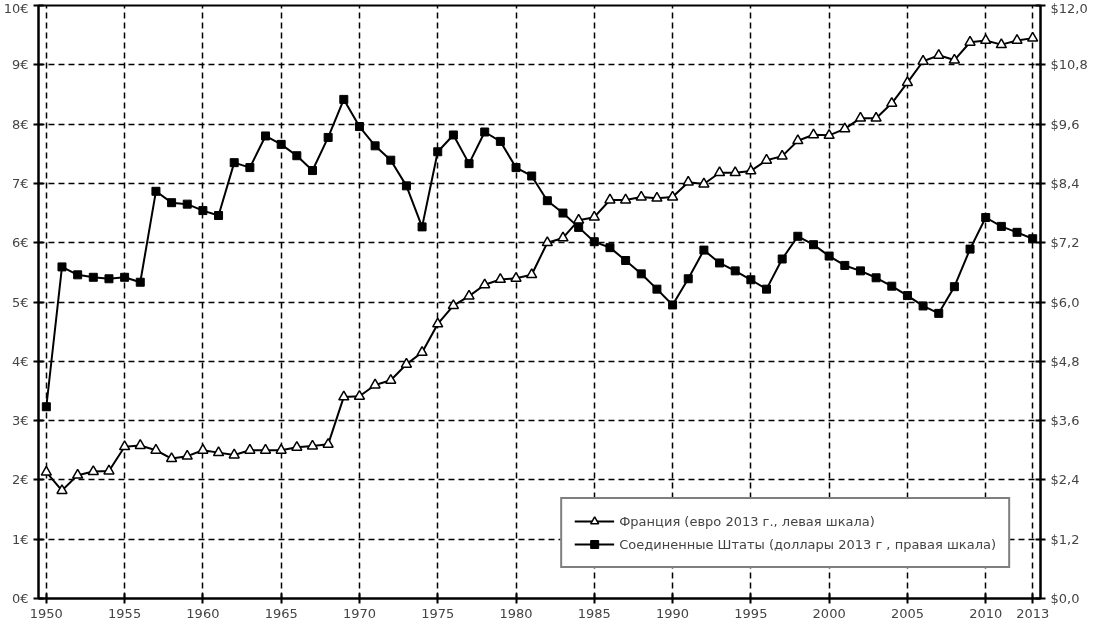  What do you see at coordinates (1065, 539) in the screenshot?
I see `y2-tick-label: $1,2` at bounding box center [1065, 539].